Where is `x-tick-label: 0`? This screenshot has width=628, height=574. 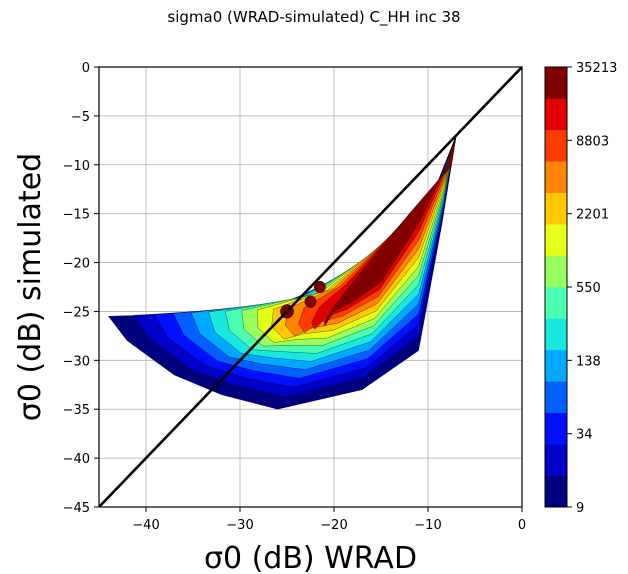 x-tick-label: 0 is located at coordinates (522, 525).